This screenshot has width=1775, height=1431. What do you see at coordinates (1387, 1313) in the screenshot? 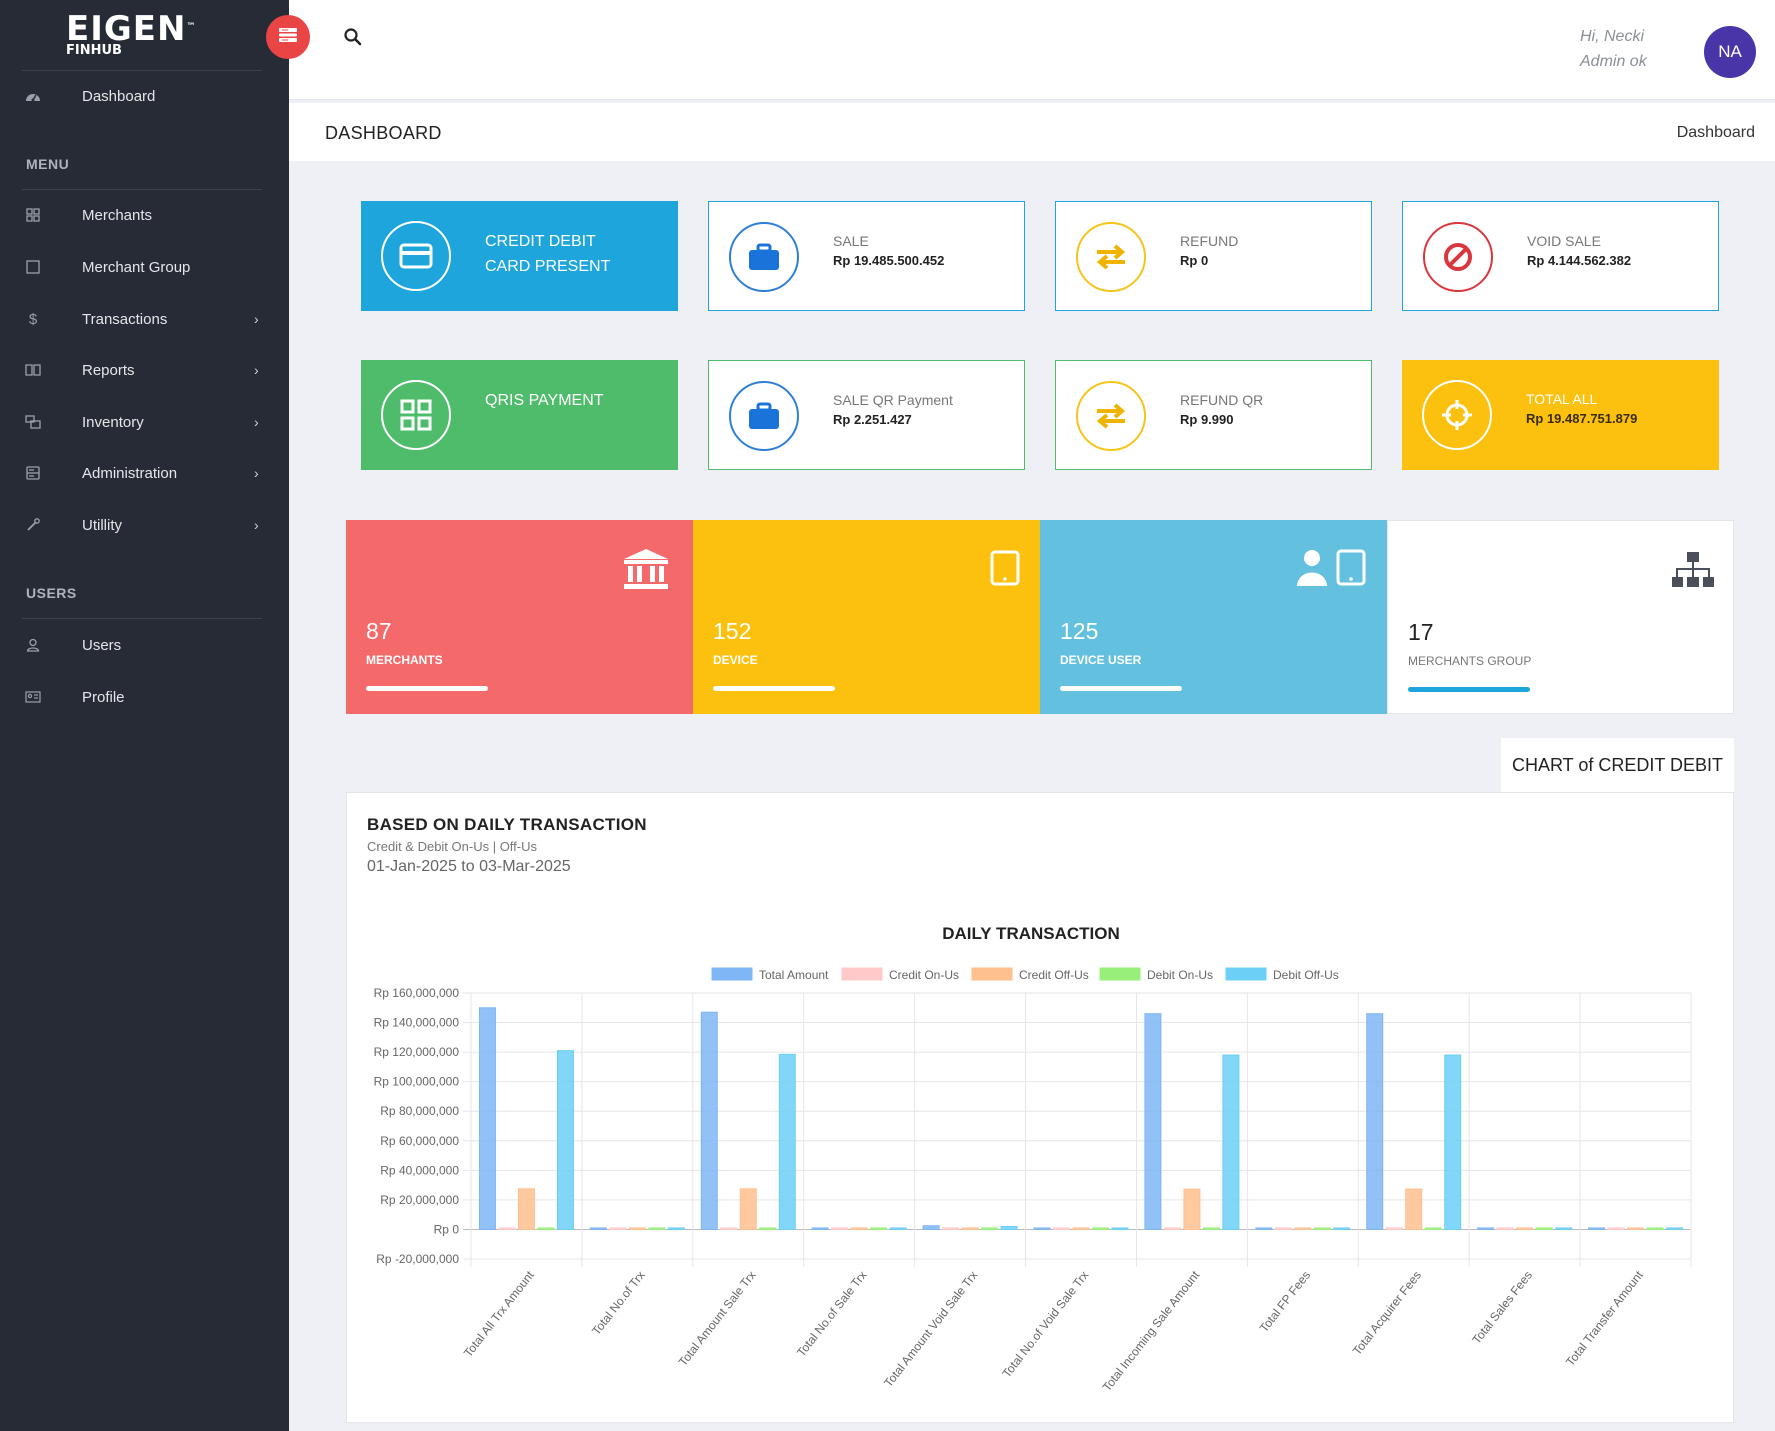
I see `x-tick-label: Total Acquirer Fees` at bounding box center [1387, 1313].